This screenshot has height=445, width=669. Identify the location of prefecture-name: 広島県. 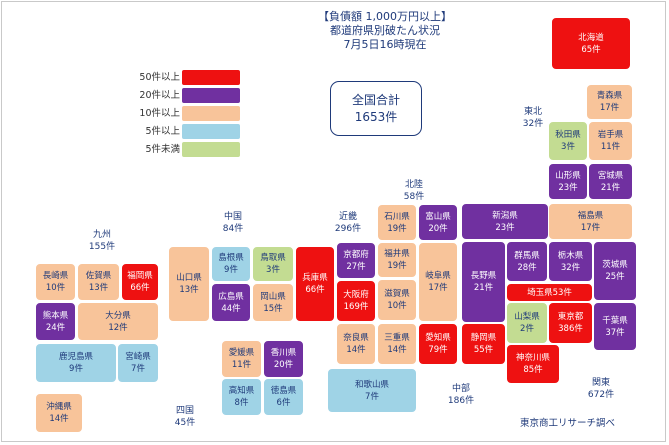
(231, 296).